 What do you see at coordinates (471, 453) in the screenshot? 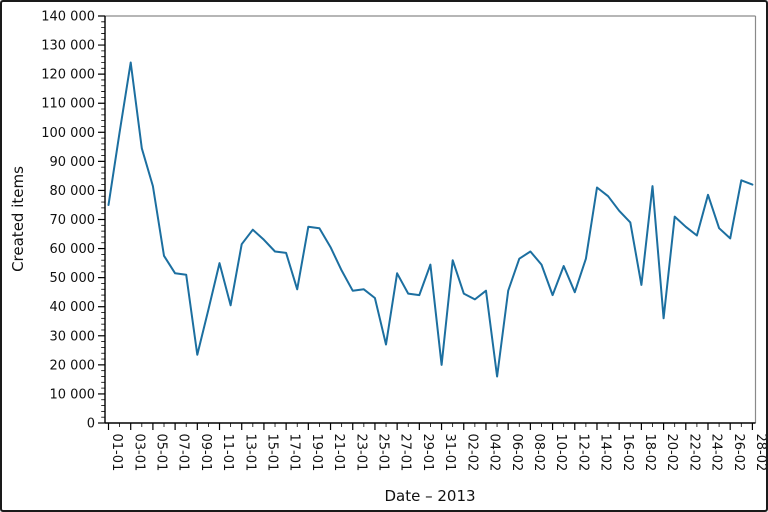
I see `x-tick-label: 02-02` at bounding box center [471, 453].